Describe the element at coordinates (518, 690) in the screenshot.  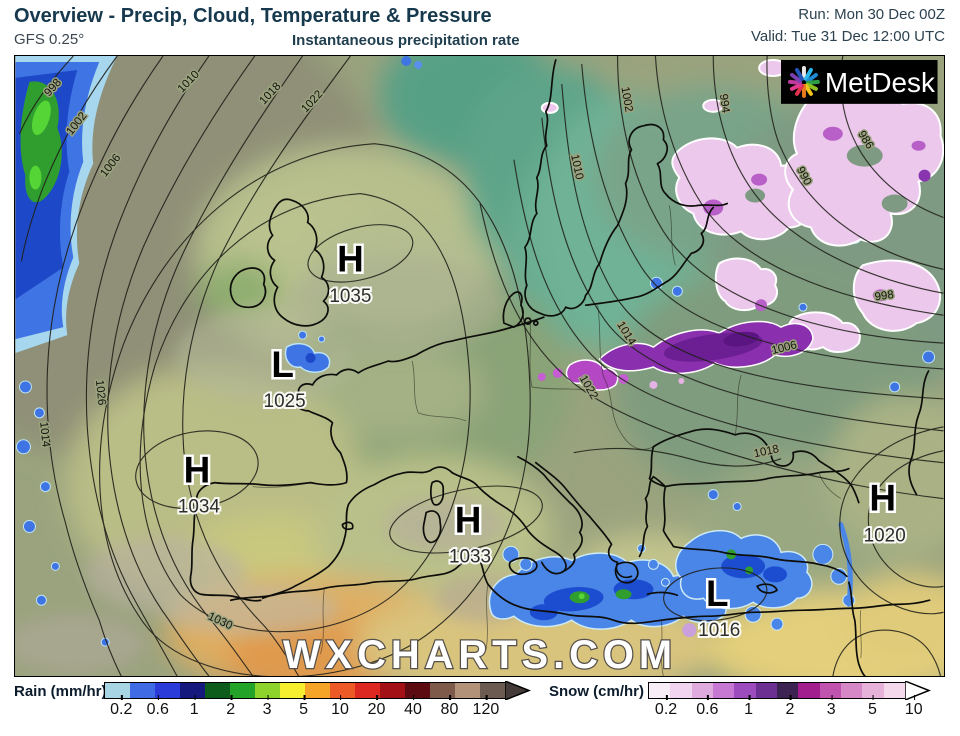
I see `rain-colorbar-arrow` at that location.